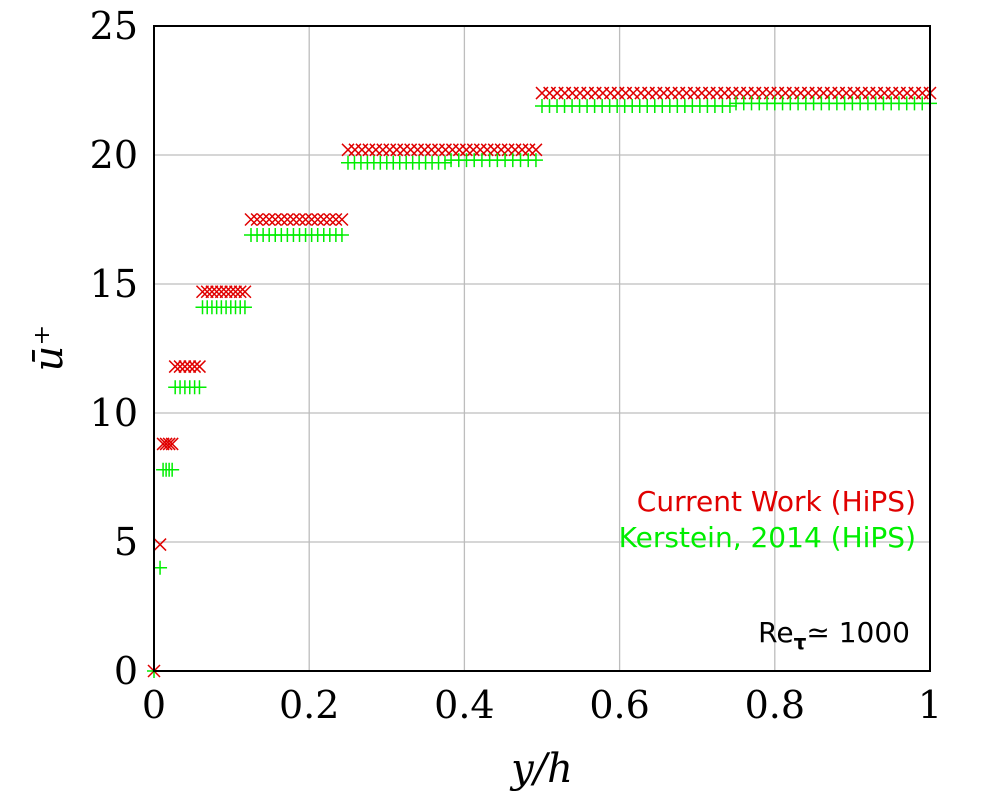 This screenshot has width=1000, height=800. What do you see at coordinates (800, 642) in the screenshot?
I see `reynolds-annotation-subscript: τ` at bounding box center [800, 642].